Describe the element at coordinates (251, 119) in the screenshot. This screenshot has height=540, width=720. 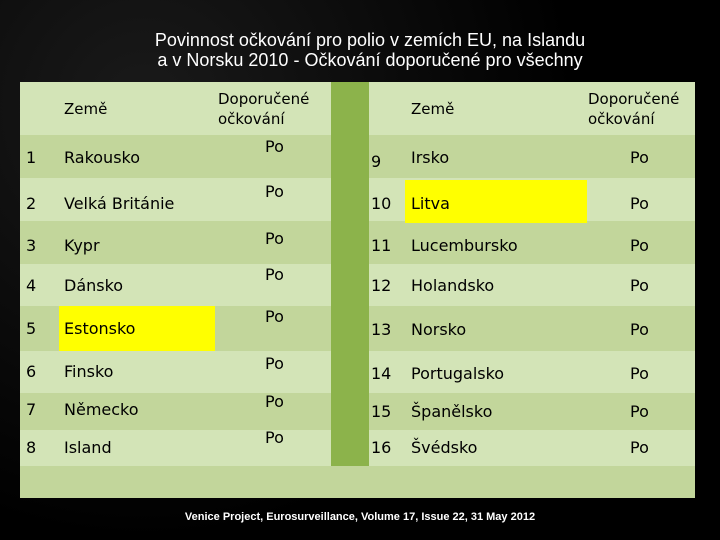
I see `header-recommended-left-2: očkování` at that location.